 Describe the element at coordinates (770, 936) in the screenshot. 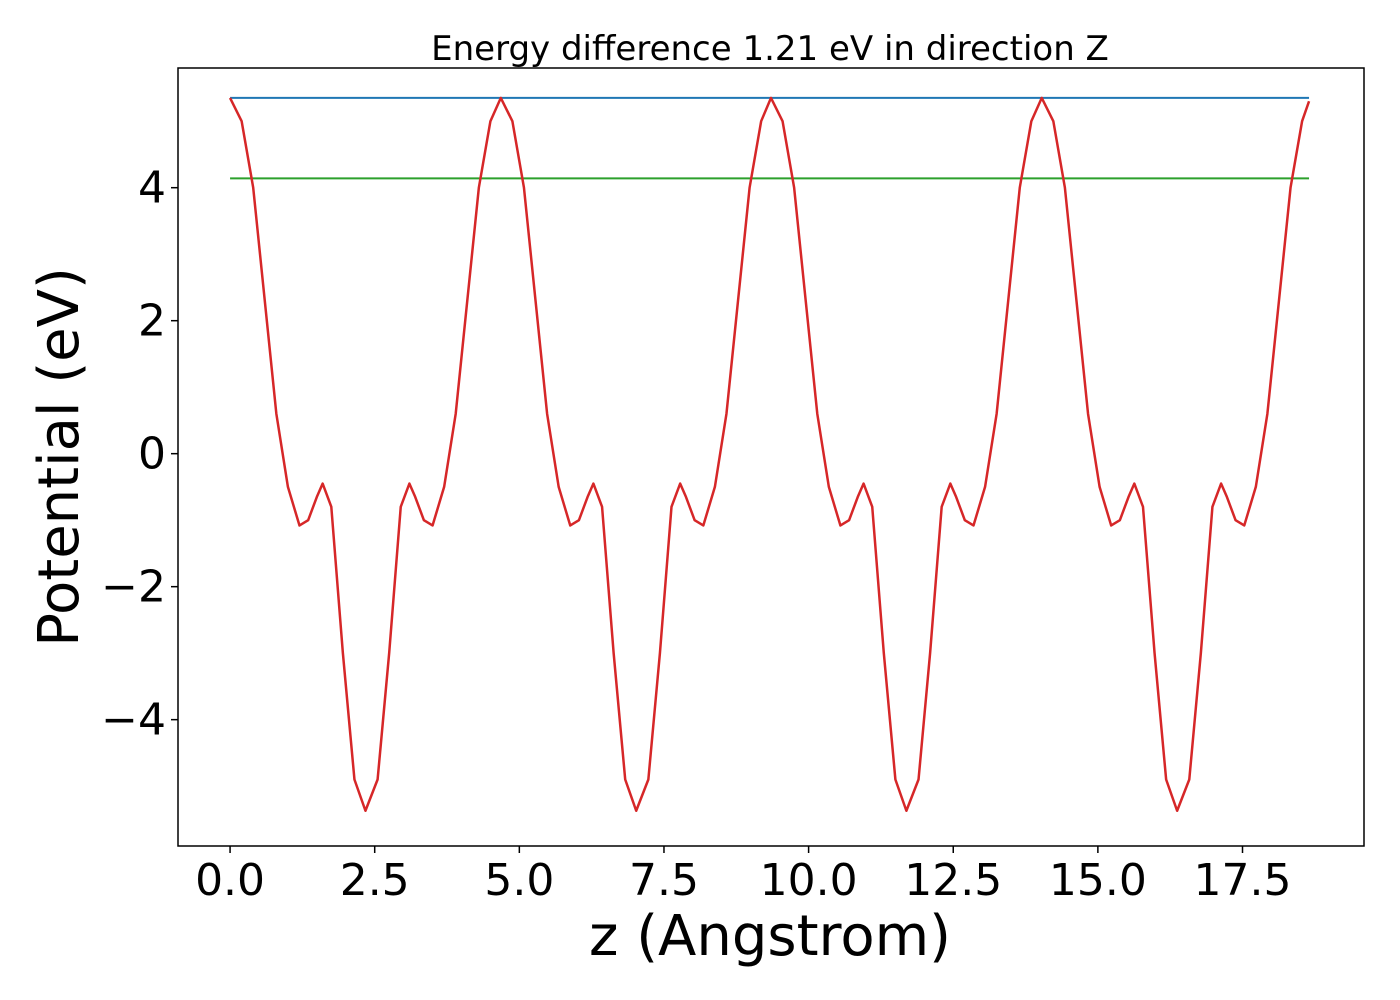

I see `x-axis-label: z (Angstrom)` at that location.